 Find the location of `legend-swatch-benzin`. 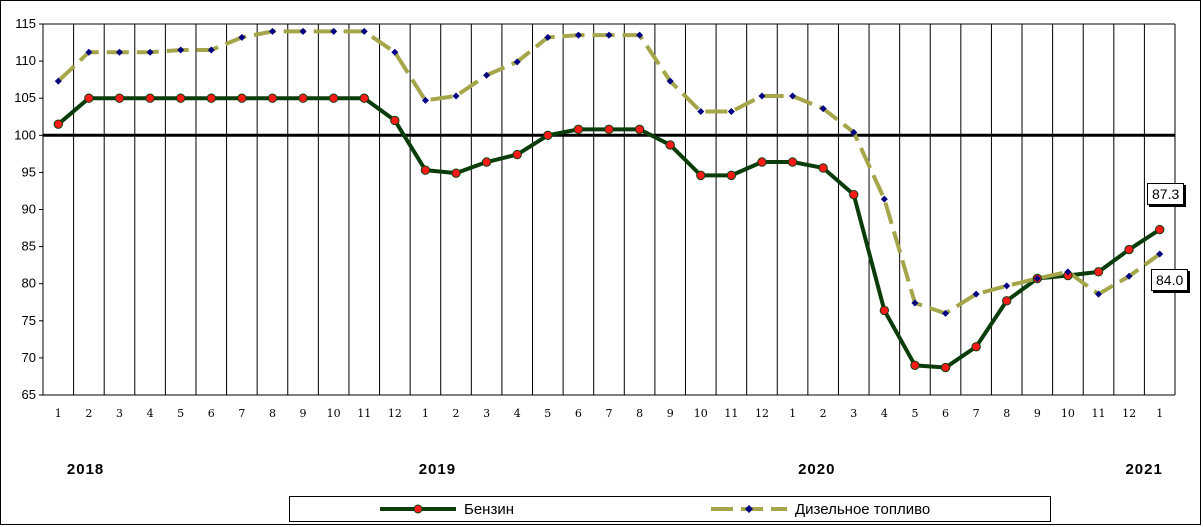

legend-swatch-benzin is located at coordinates (418, 509).